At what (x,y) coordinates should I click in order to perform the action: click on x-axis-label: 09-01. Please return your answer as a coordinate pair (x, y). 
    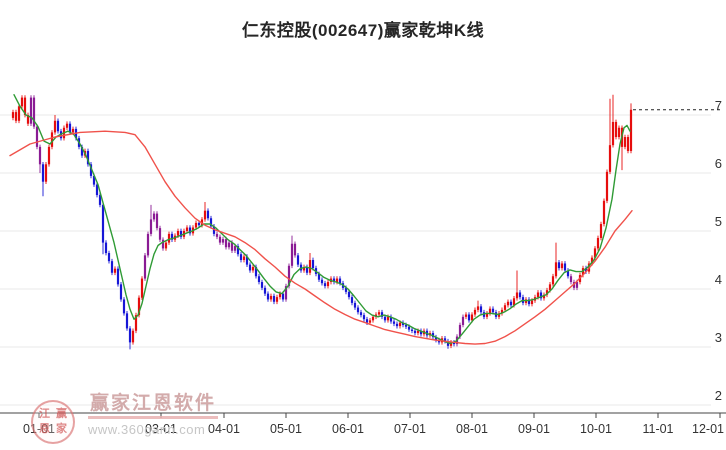
    Looking at the image, I should click on (534, 429).